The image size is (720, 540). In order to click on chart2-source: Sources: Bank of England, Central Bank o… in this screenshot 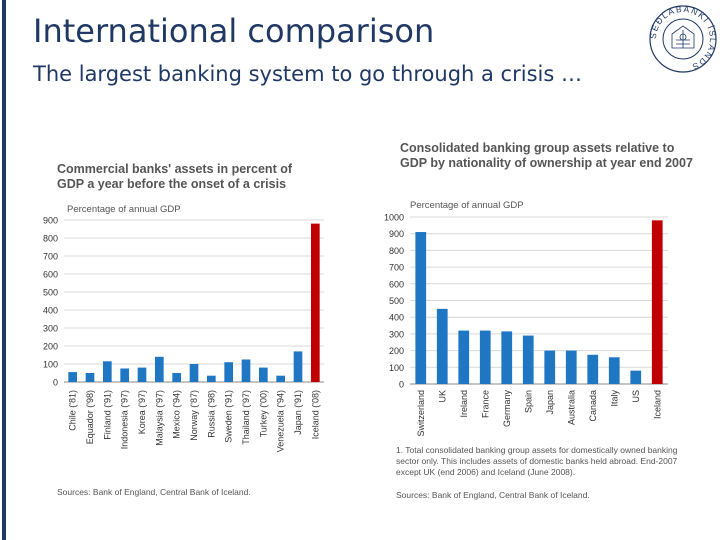, I will do `click(493, 495)`.